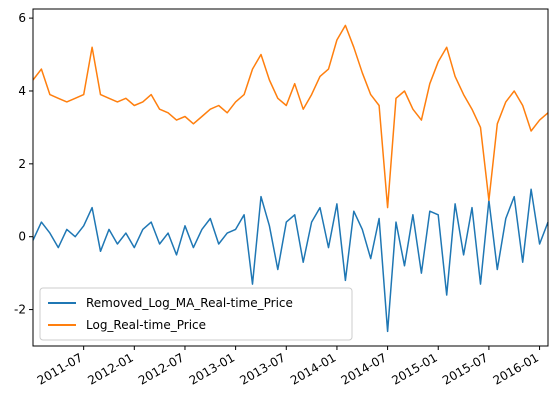  What do you see at coordinates (364, 368) in the screenshot?
I see `x-tick-label: 2014-07` at bounding box center [364, 368].